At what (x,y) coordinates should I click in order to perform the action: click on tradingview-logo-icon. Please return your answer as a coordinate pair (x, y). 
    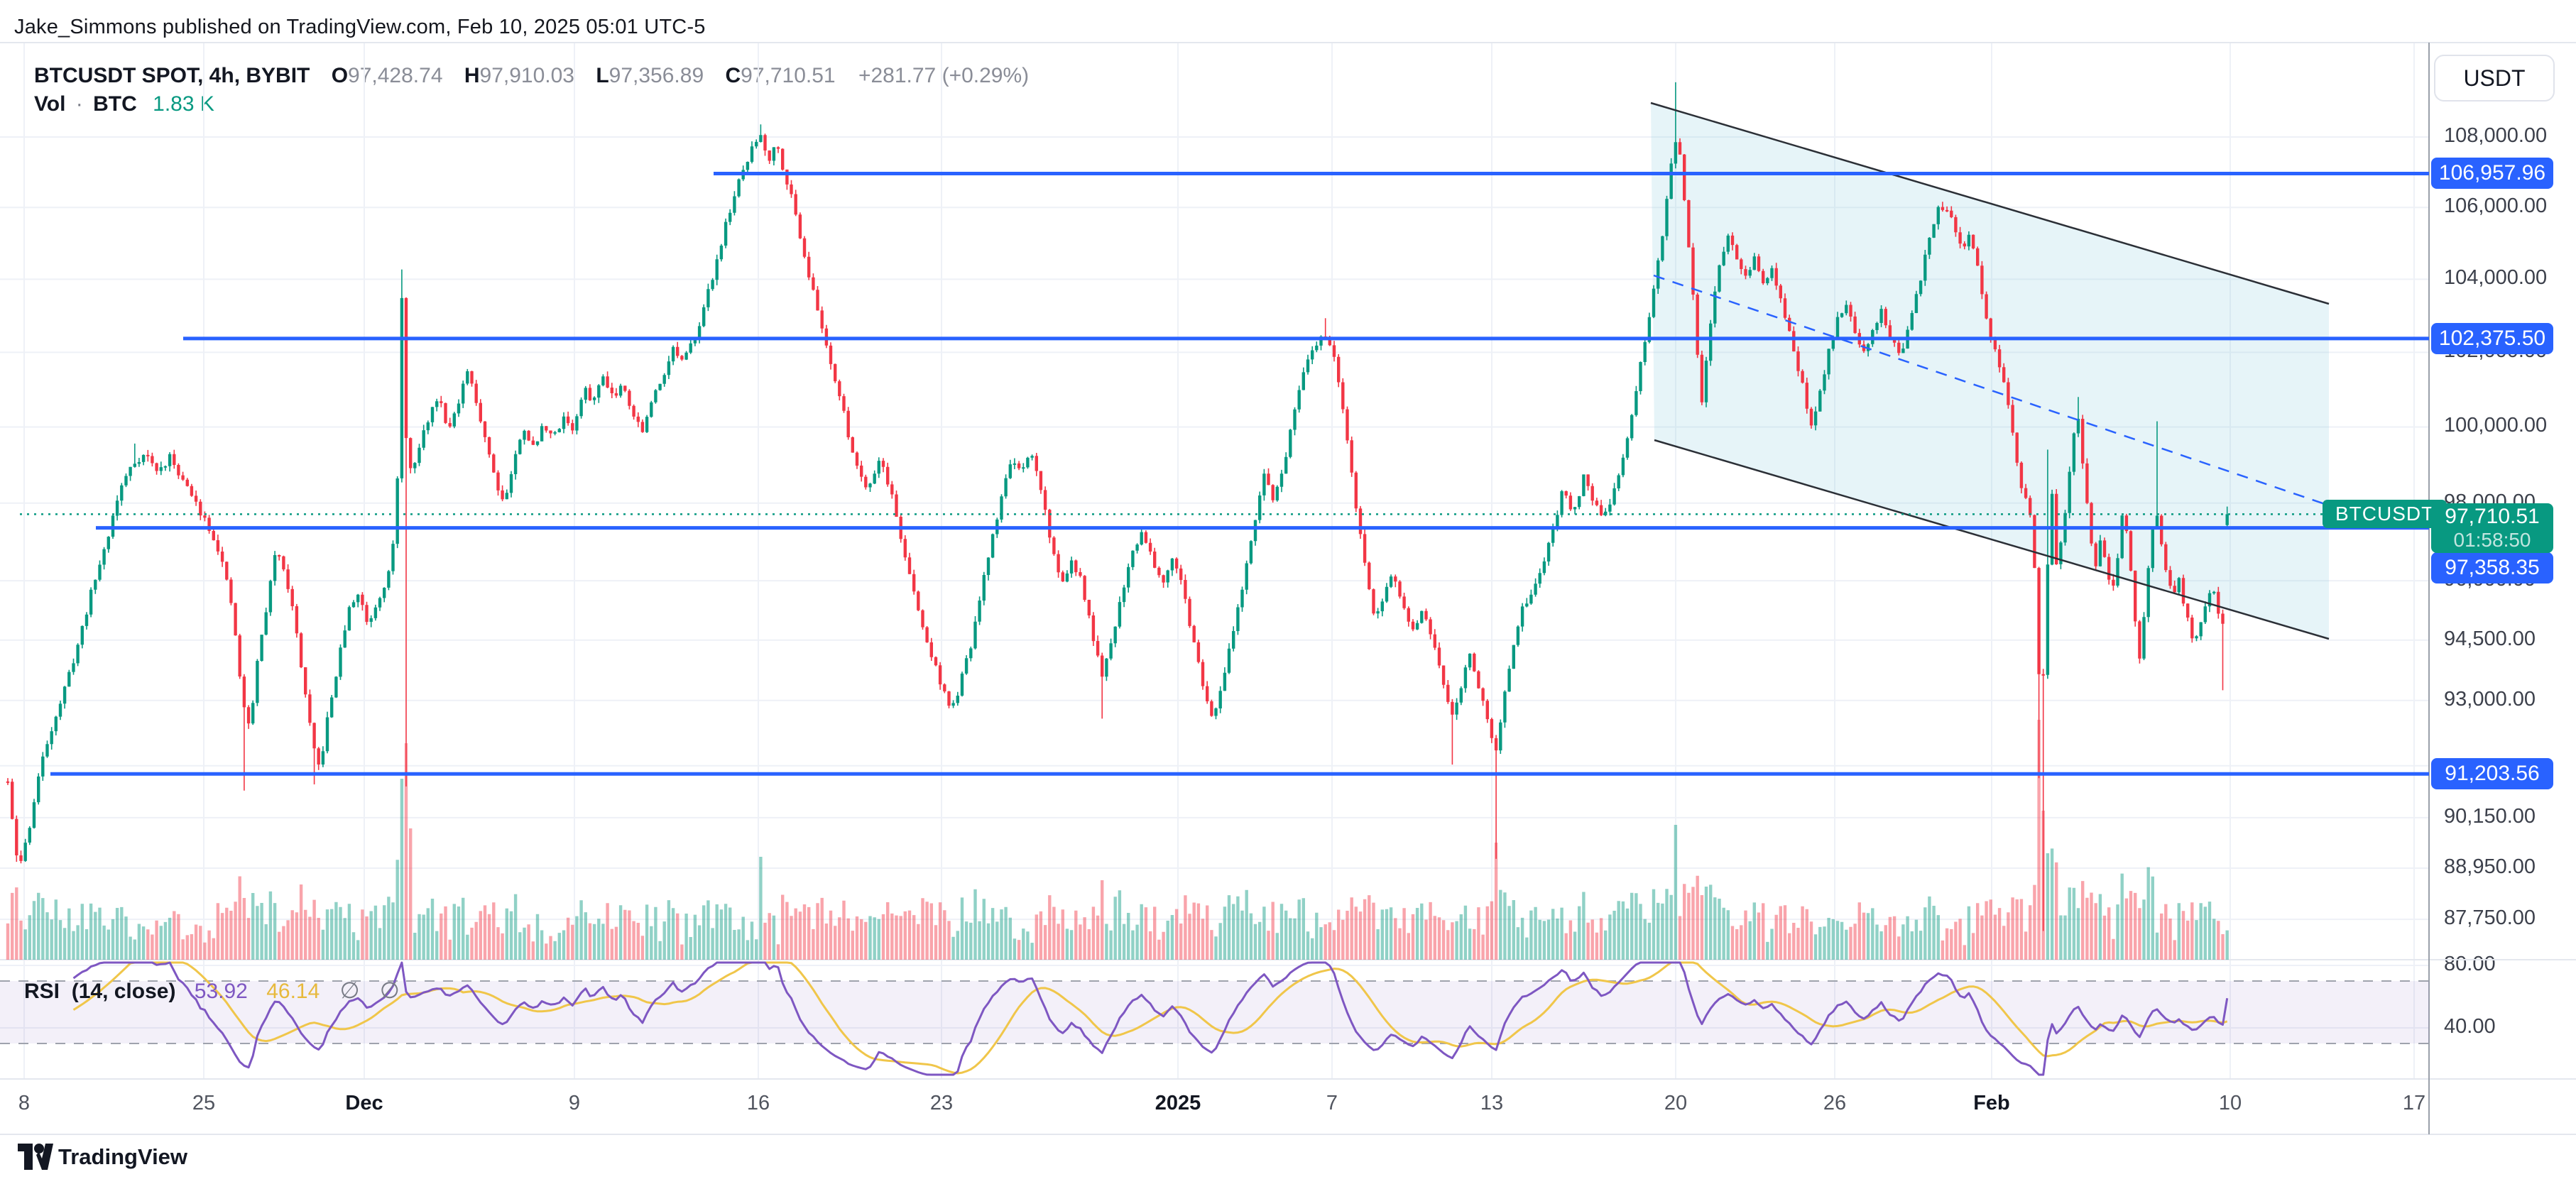
    Looking at the image, I should click on (38, 1159).